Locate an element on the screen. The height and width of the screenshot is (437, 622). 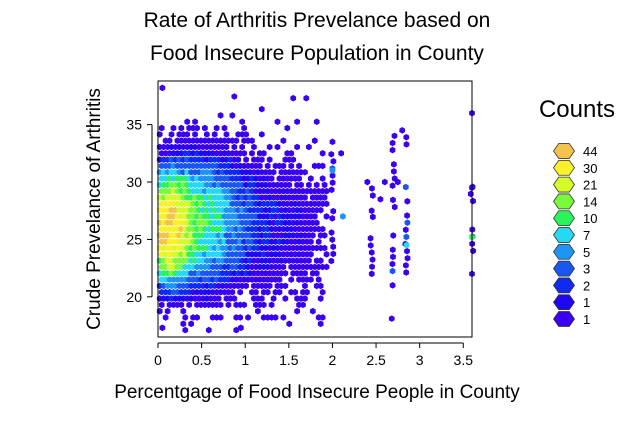
legend-label: 2 is located at coordinates (586, 285).